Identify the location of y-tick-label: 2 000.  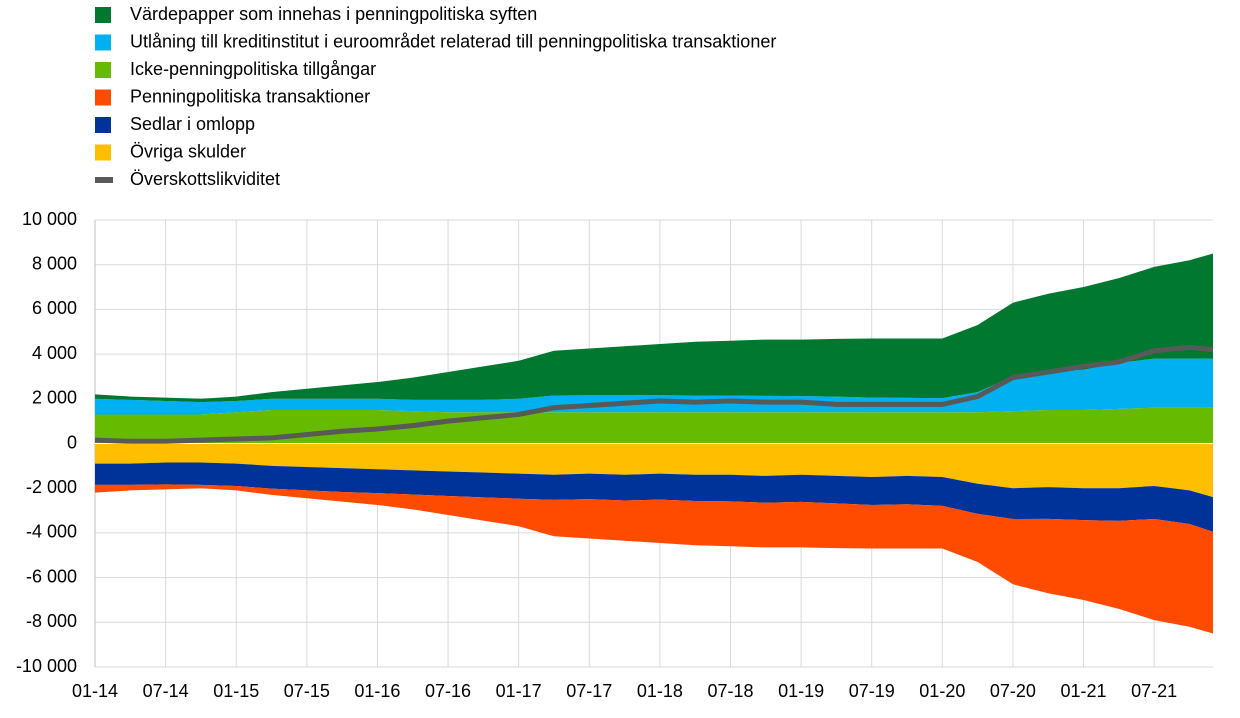
(54, 398).